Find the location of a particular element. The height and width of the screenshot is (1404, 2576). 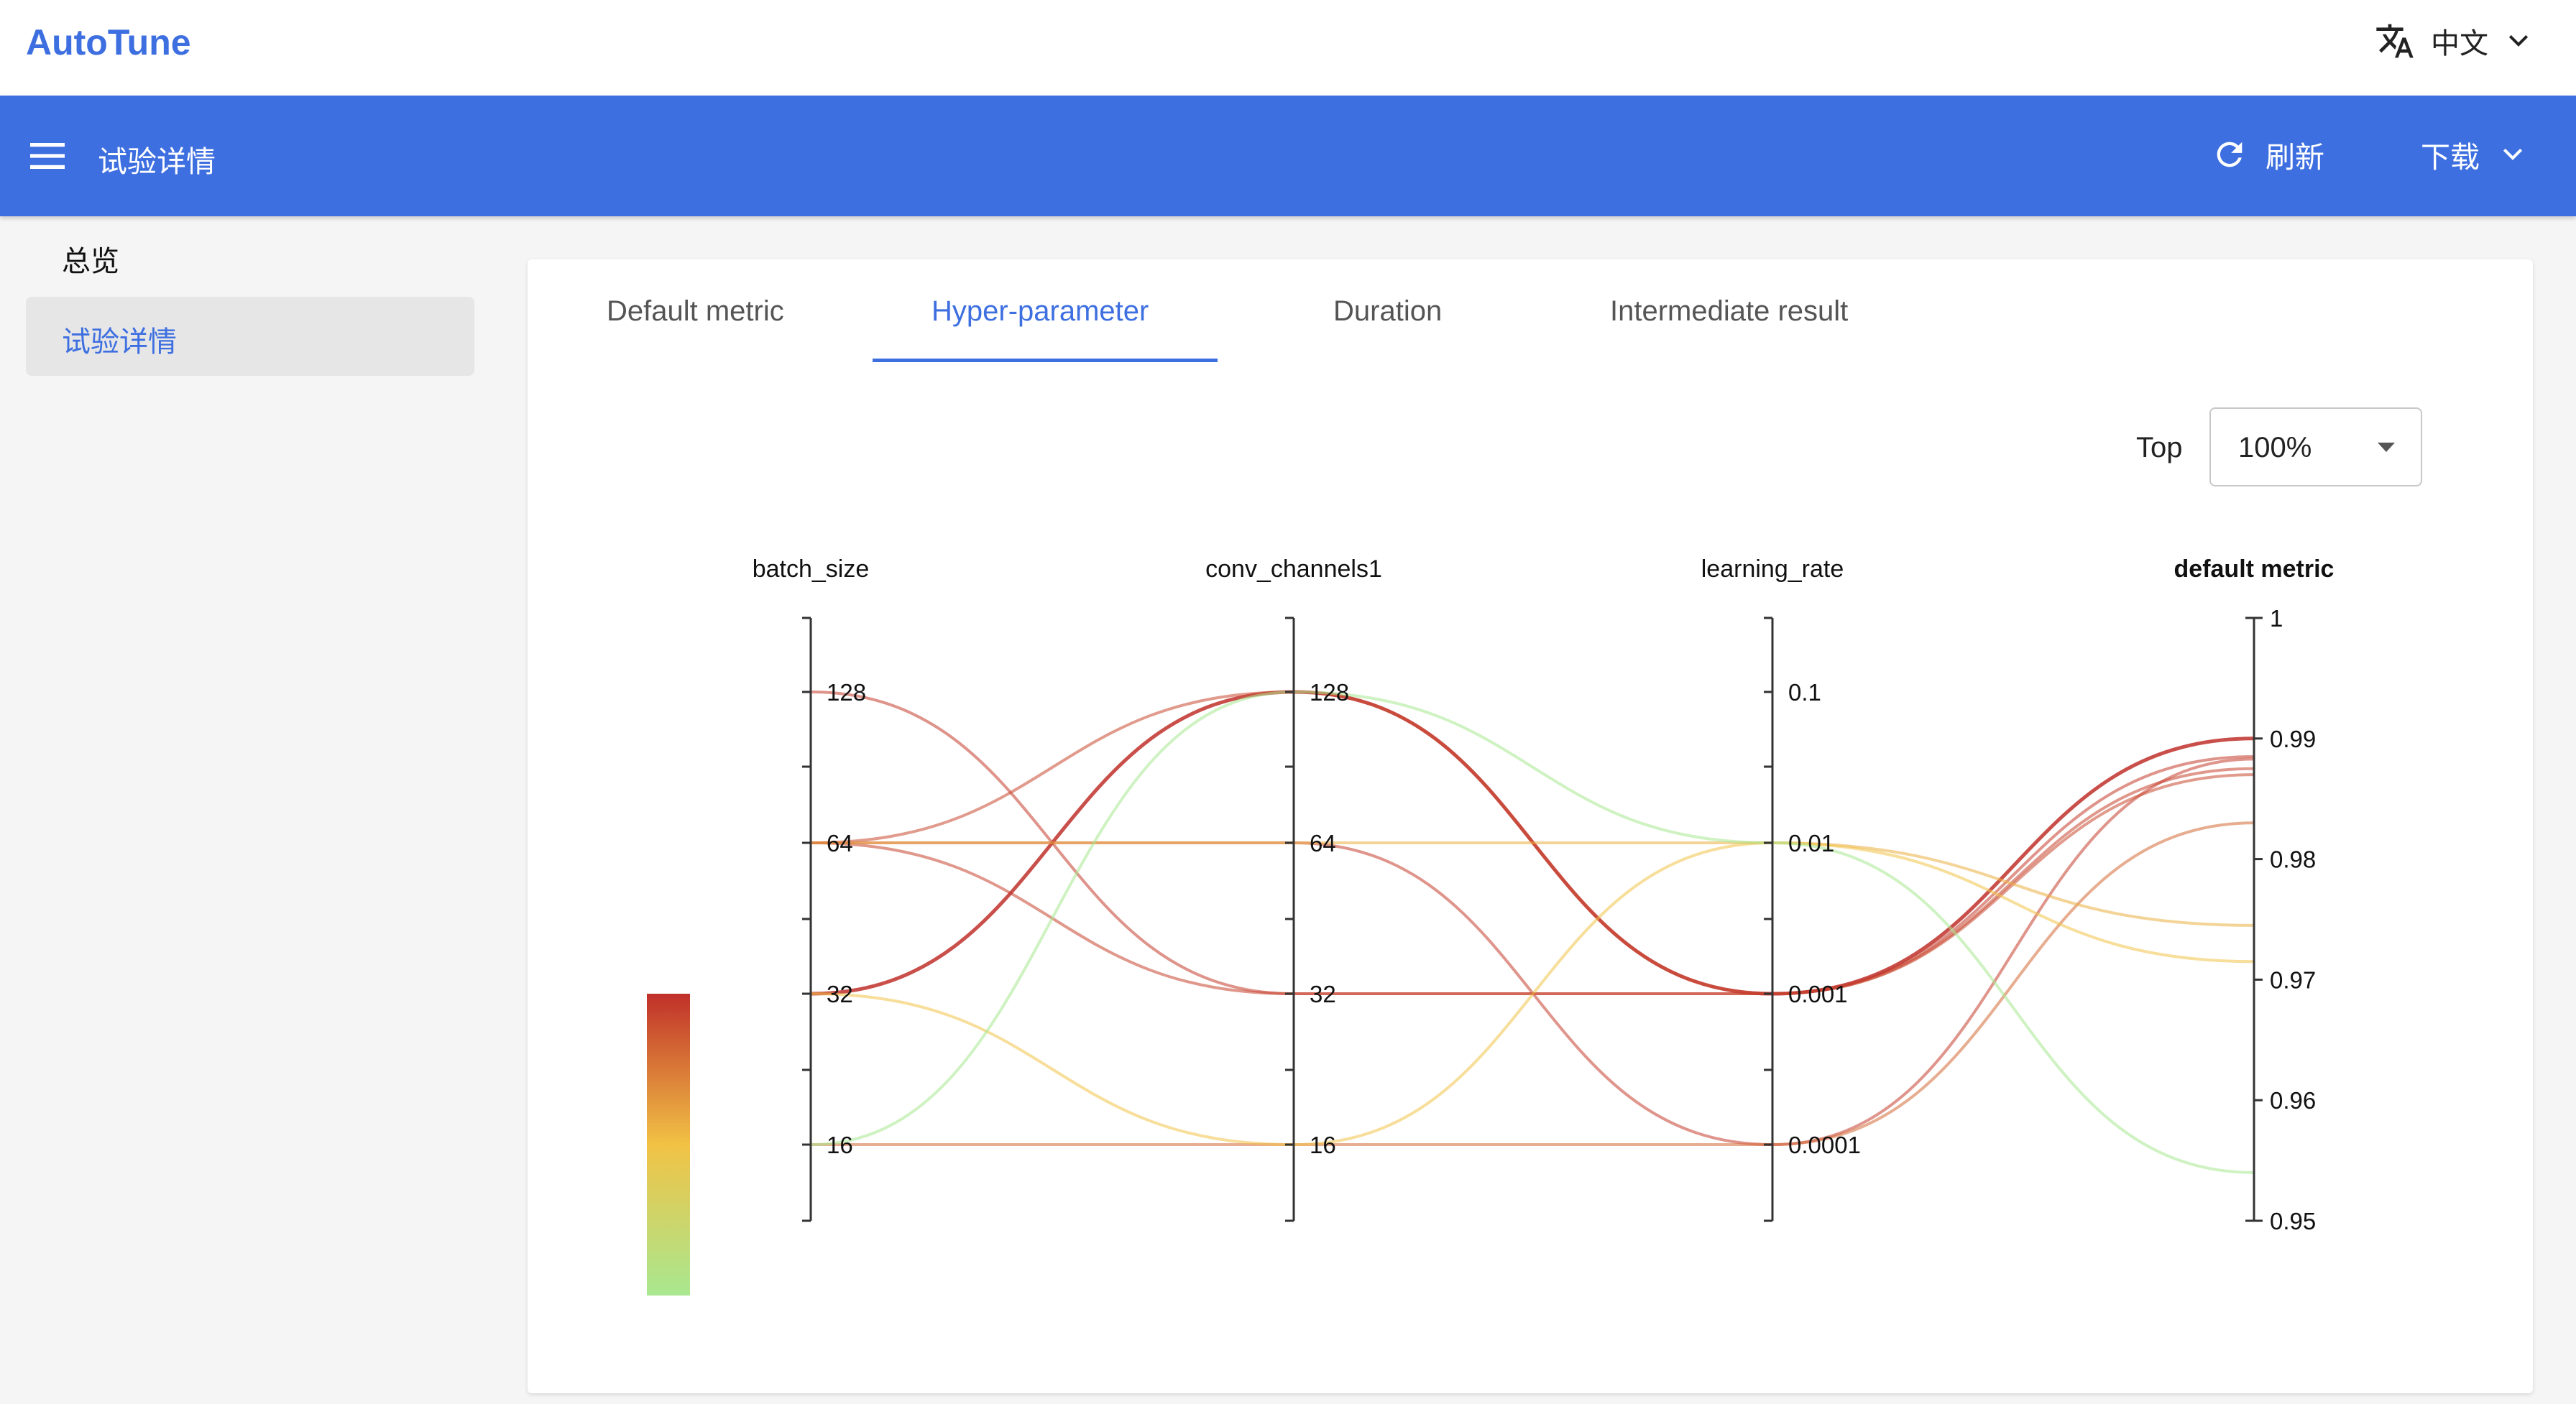

axis-title: default metric is located at coordinates (2254, 569).